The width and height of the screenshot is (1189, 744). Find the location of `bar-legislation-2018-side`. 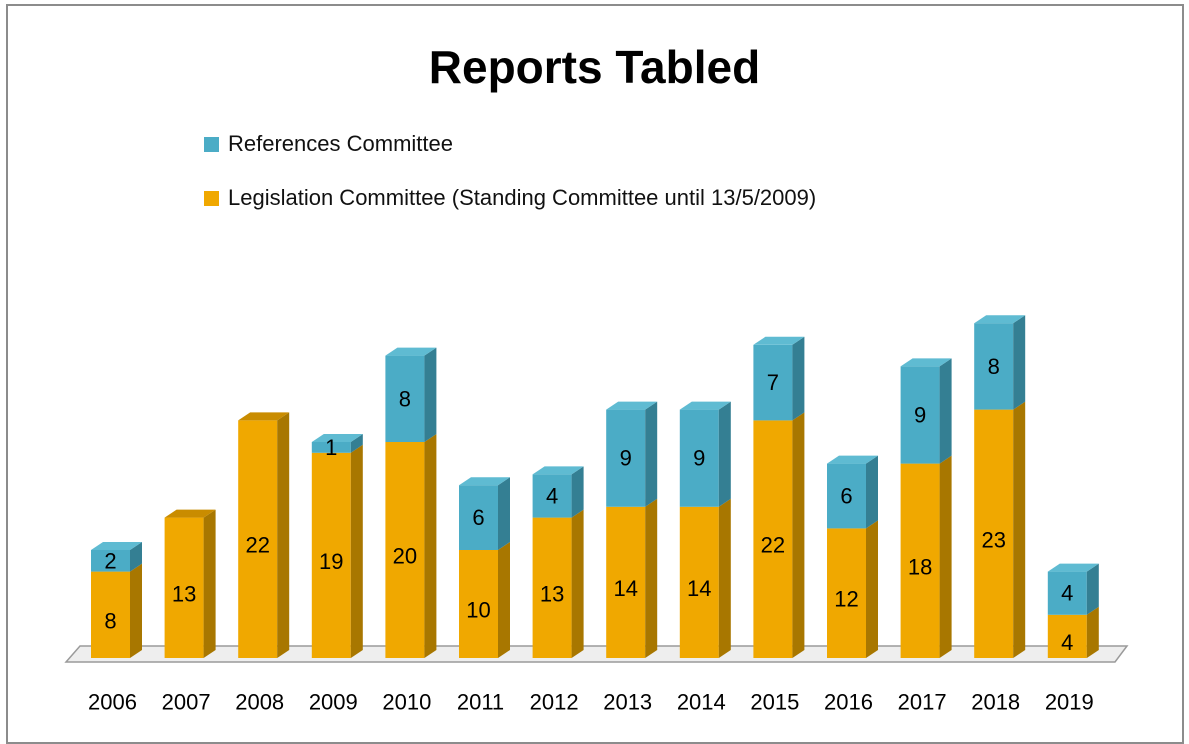

bar-legislation-2018-side is located at coordinates (1019, 529).